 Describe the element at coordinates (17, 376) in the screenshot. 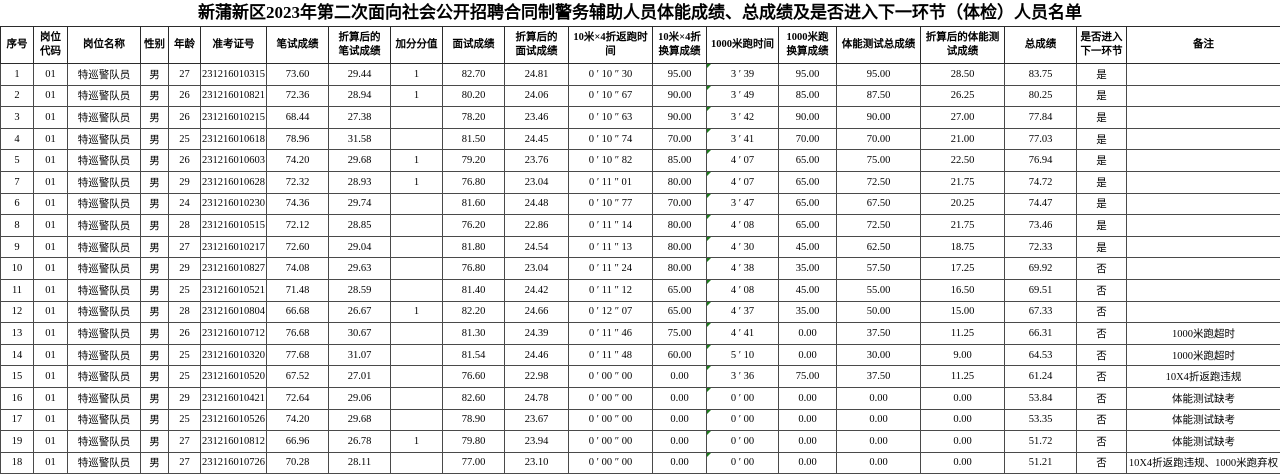

I see `table-cell: 15` at that location.